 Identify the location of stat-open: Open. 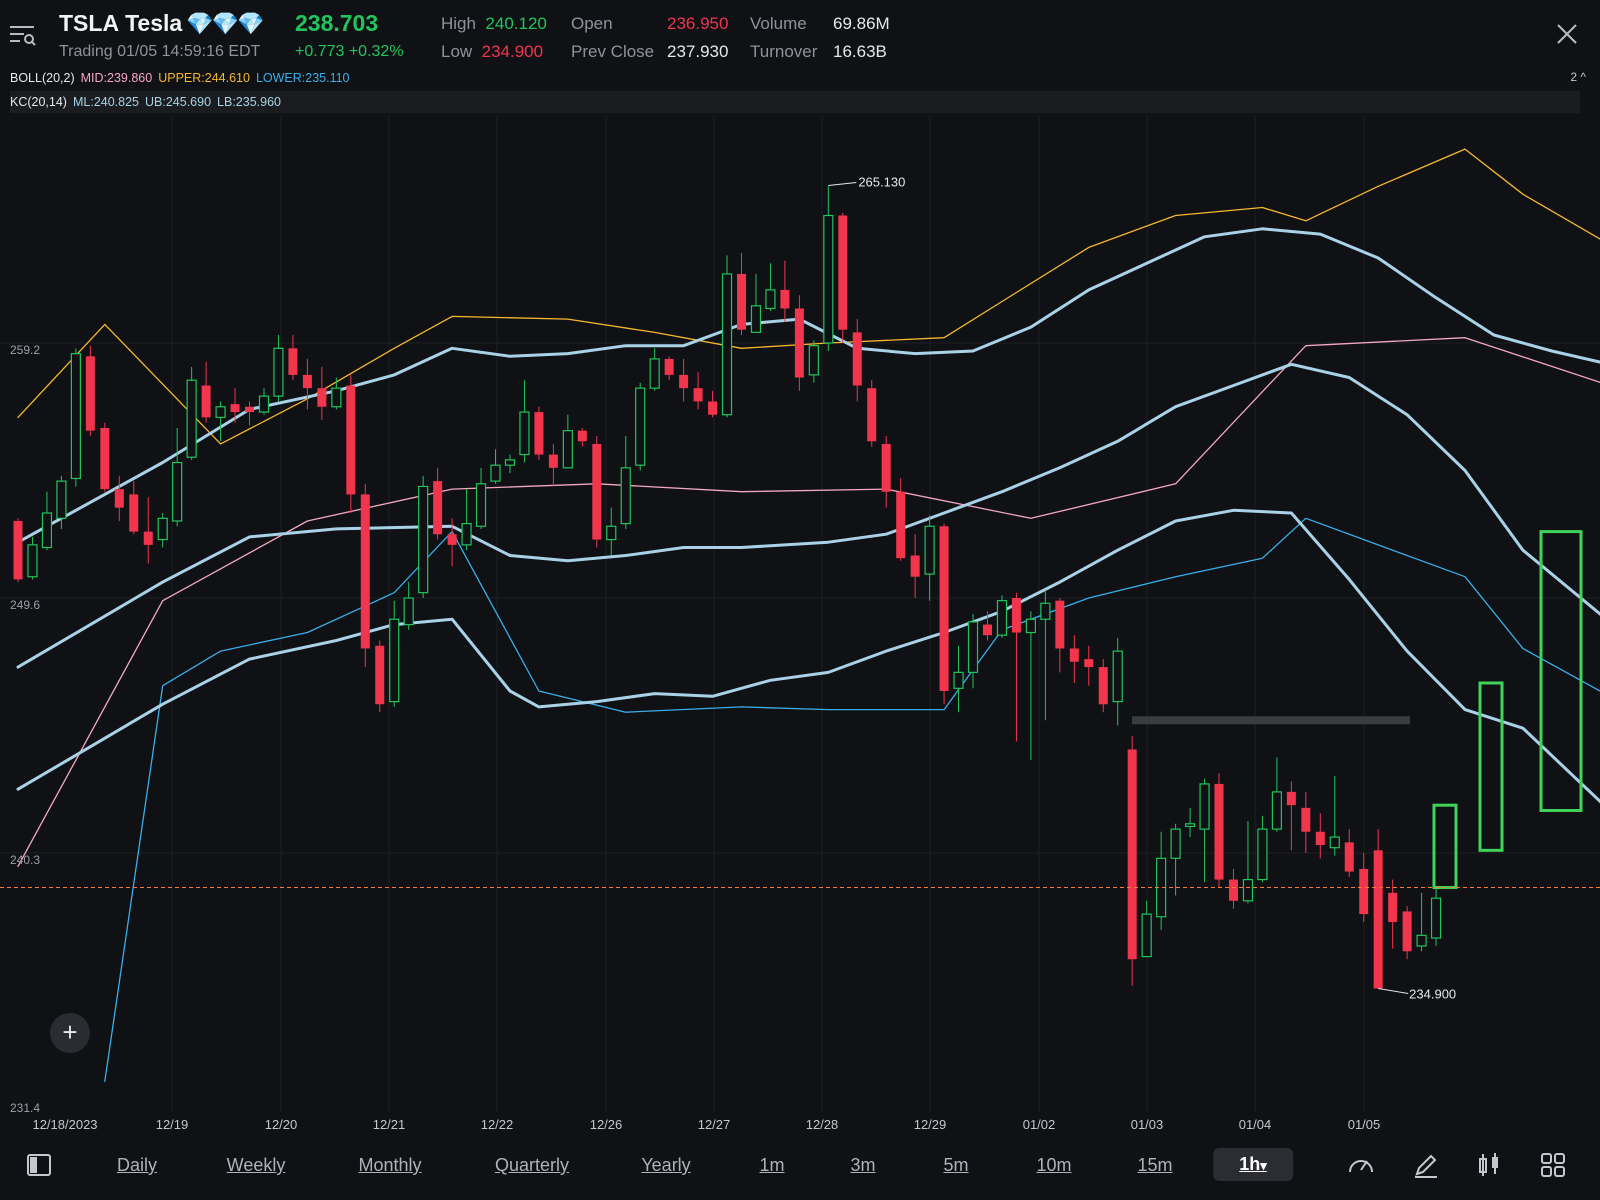
(592, 23).